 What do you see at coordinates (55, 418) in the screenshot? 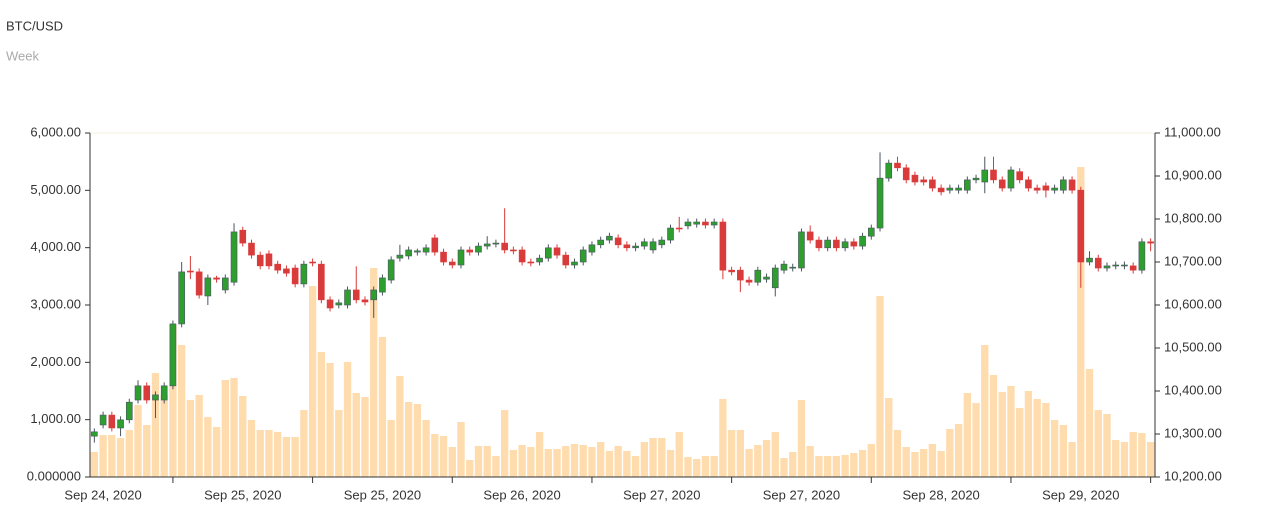
I see `y-tick-label: 1,000.00` at bounding box center [55, 418].